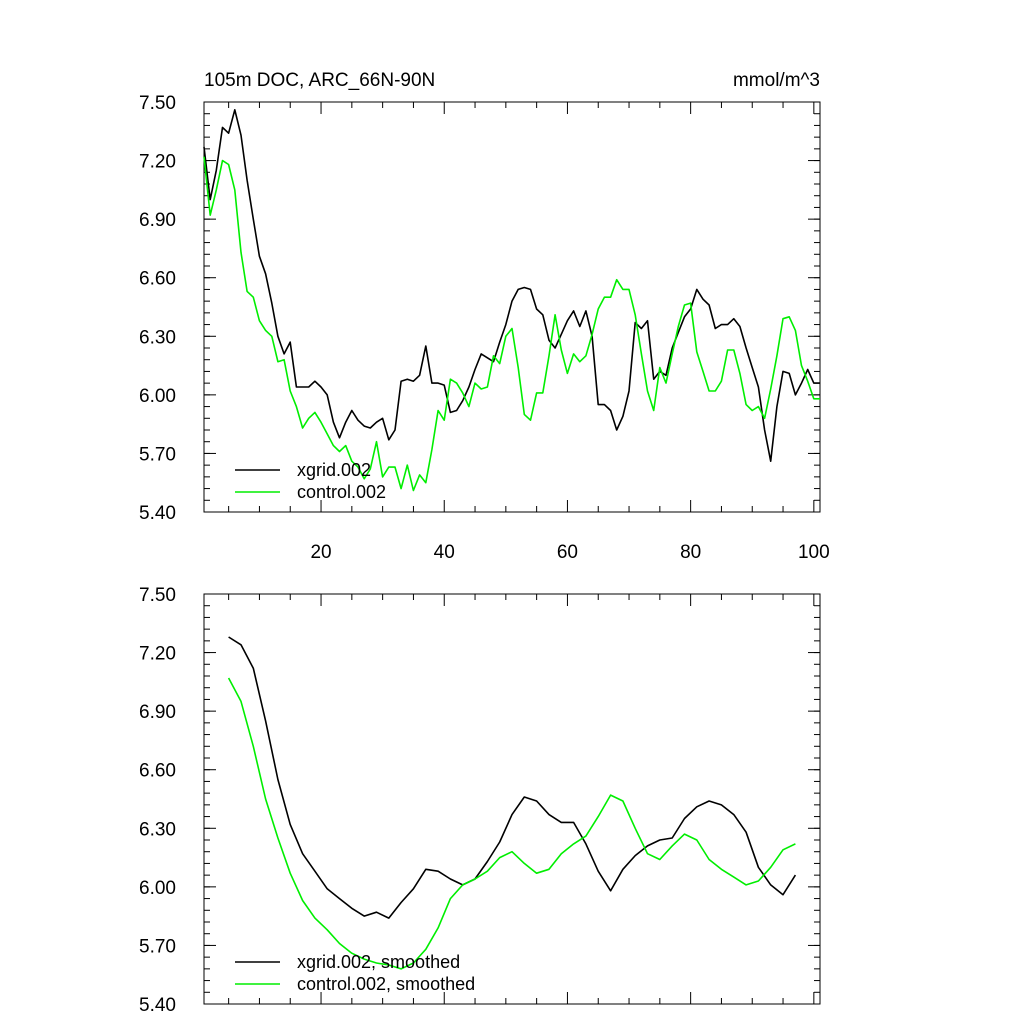  I want to click on legend-label: control.002, so click(341, 492).